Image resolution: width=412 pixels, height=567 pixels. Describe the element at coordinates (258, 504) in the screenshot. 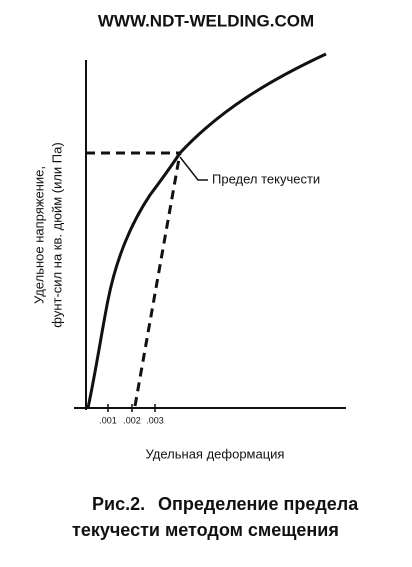

I see `caption-line: Определение предела` at that location.